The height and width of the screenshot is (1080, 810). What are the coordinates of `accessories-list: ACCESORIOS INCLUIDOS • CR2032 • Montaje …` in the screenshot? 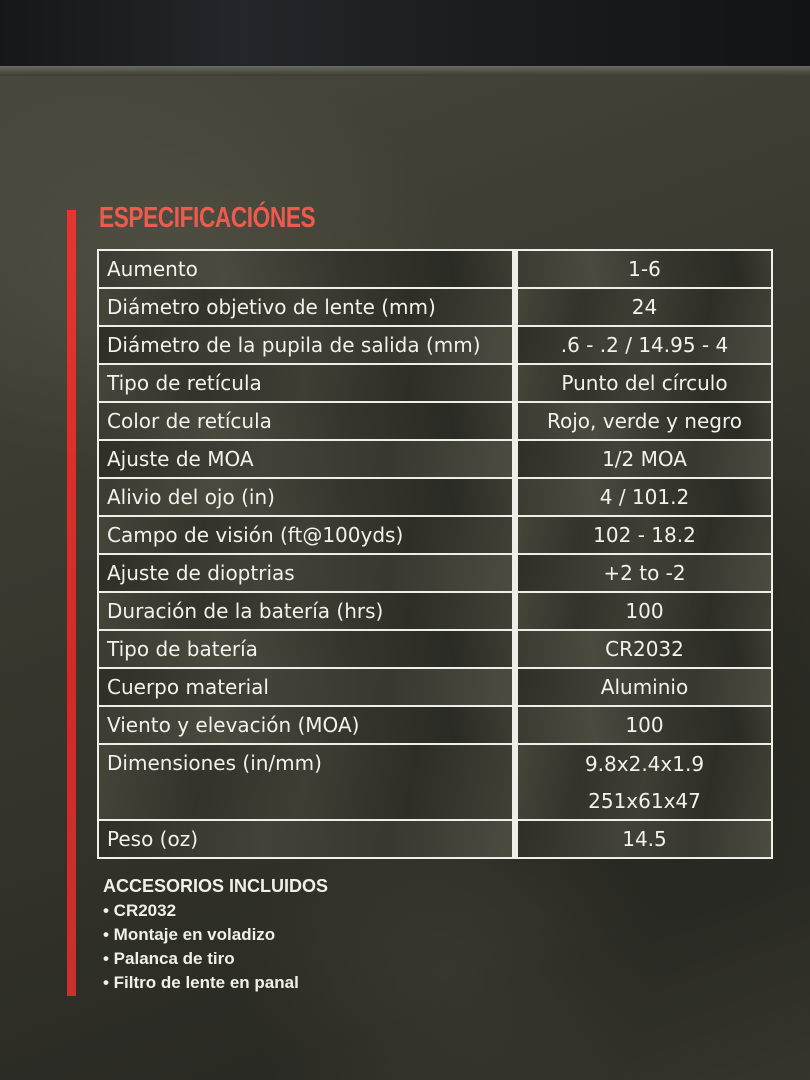 It's located at (215, 935).